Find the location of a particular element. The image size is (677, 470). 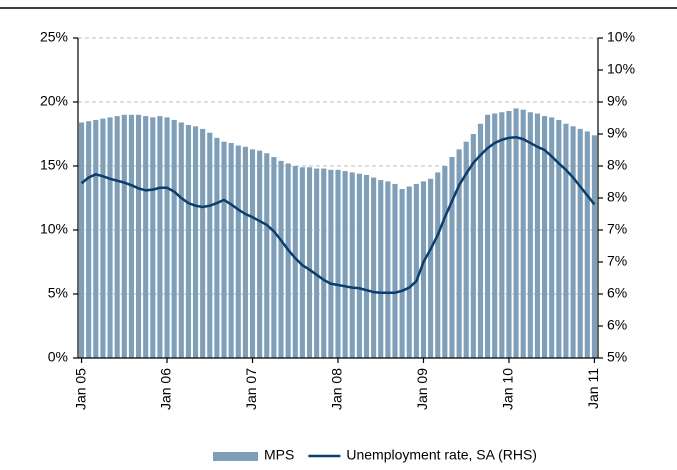

legend-label: Unemployment rate, SA (RHS) is located at coordinates (441, 455).